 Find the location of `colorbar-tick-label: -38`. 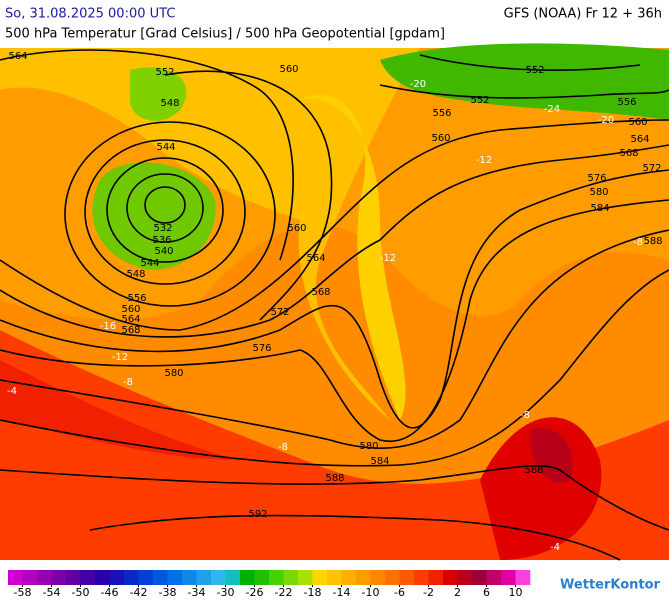

colorbar-tick-label: -38 is located at coordinates (168, 592).